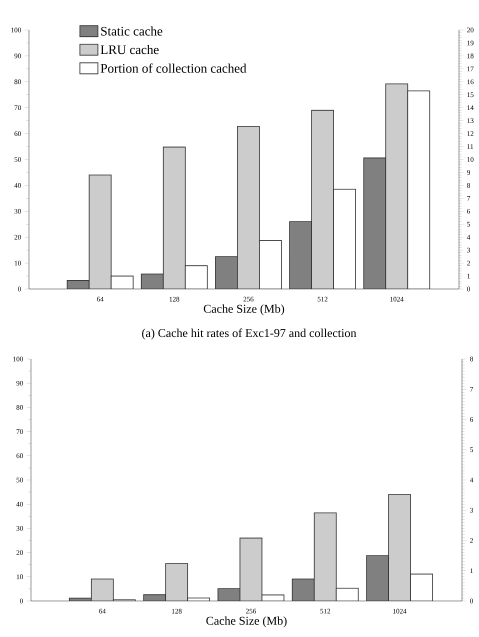 The width and height of the screenshot is (479, 637). What do you see at coordinates (249, 334) in the screenshot?
I see `text: (a) Cache hit rates of Exc1-97 and collection` at bounding box center [249, 334].